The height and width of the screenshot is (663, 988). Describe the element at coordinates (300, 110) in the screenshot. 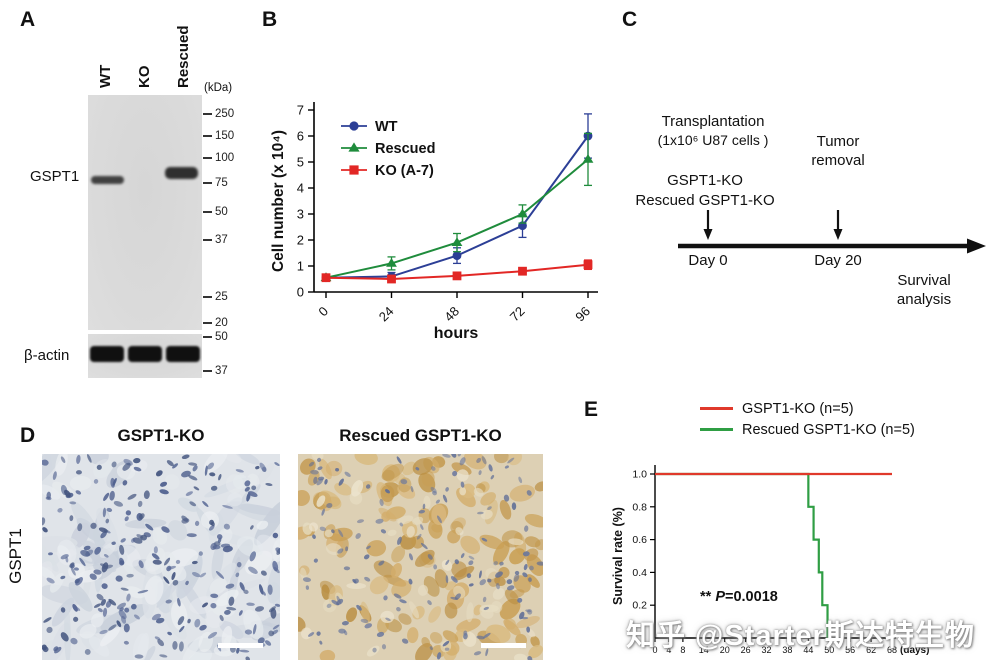

I see `svg-text: 7` at that location.